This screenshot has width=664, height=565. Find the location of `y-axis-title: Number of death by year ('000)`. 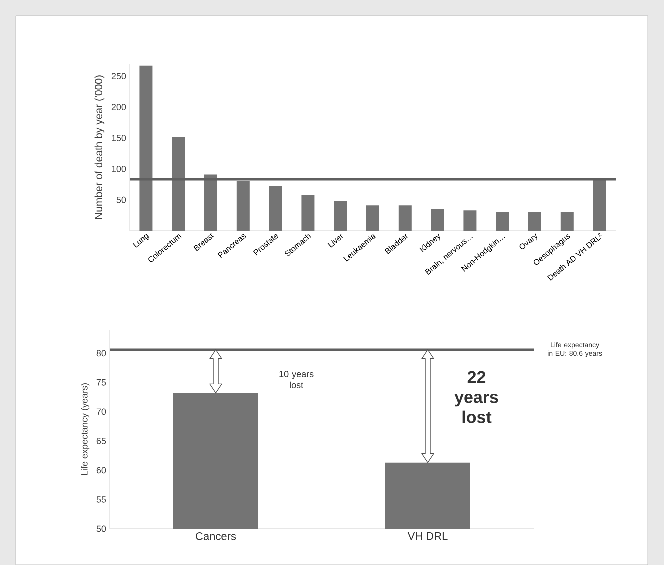

y-axis-title: Number of death by year ('000) is located at coordinates (99, 148).